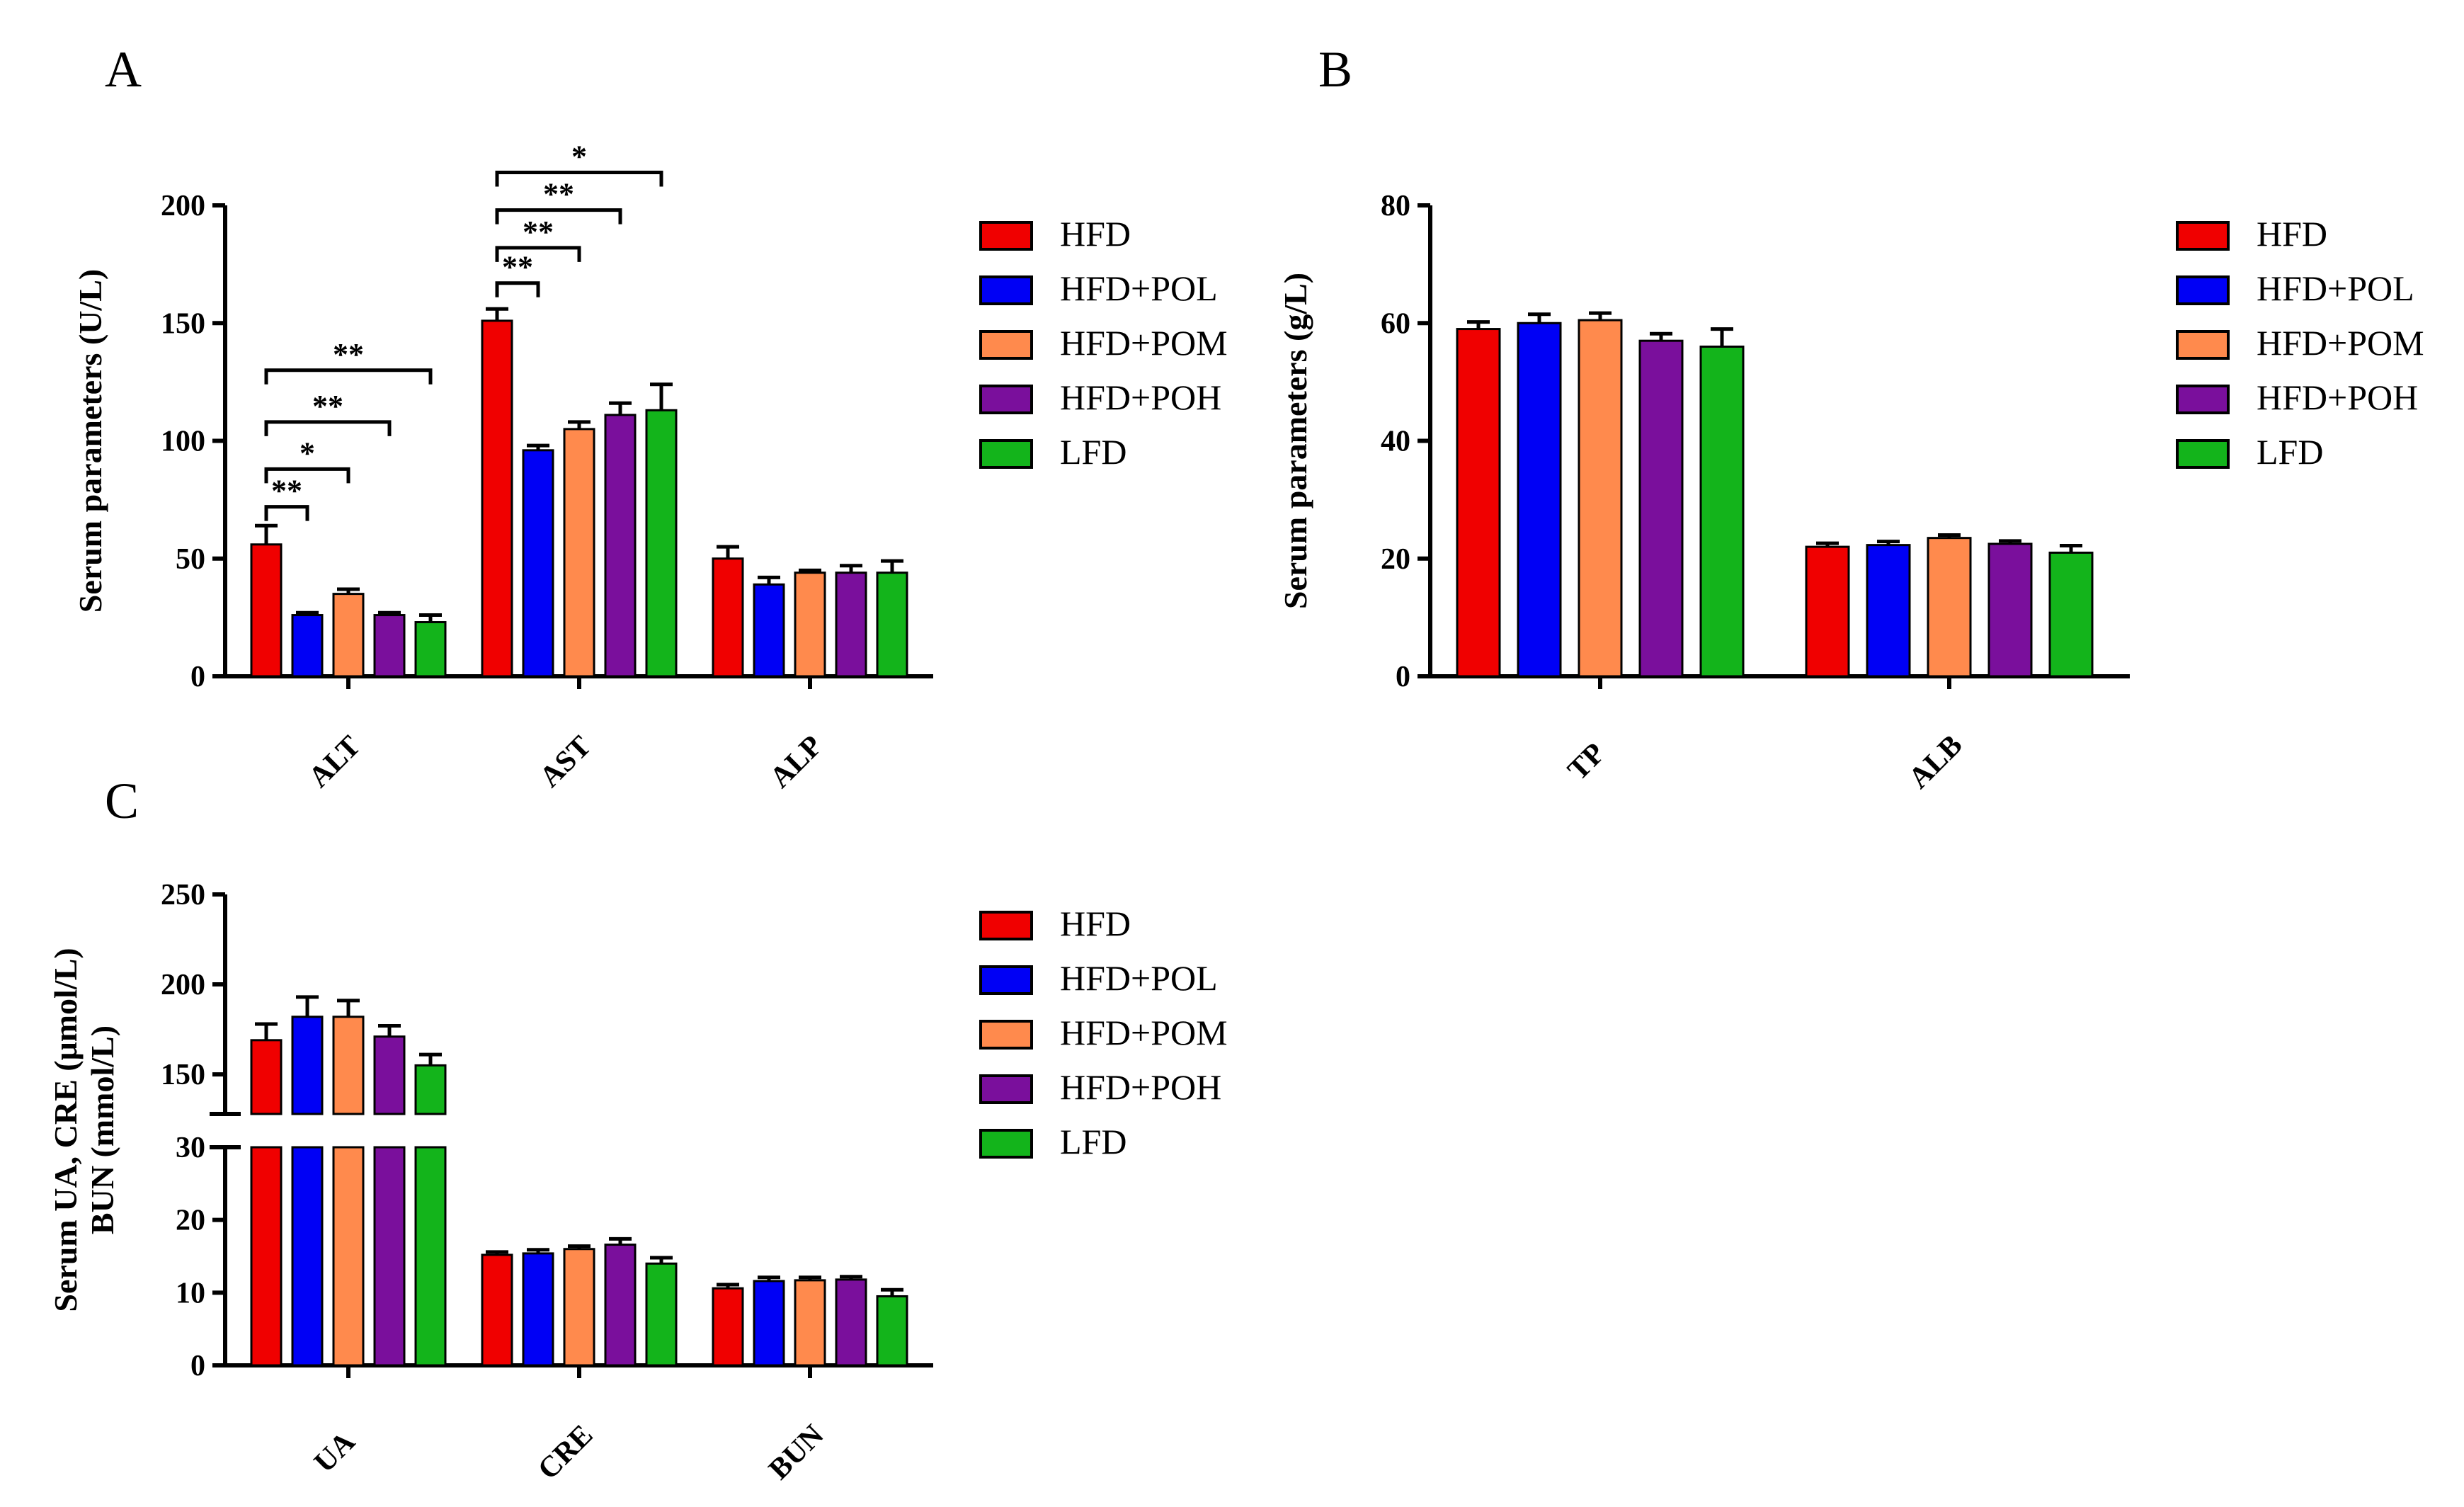 The image size is (2464, 1507). What do you see at coordinates (191, 1293) in the screenshot?
I see `y-tick-label: 10` at bounding box center [191, 1293].